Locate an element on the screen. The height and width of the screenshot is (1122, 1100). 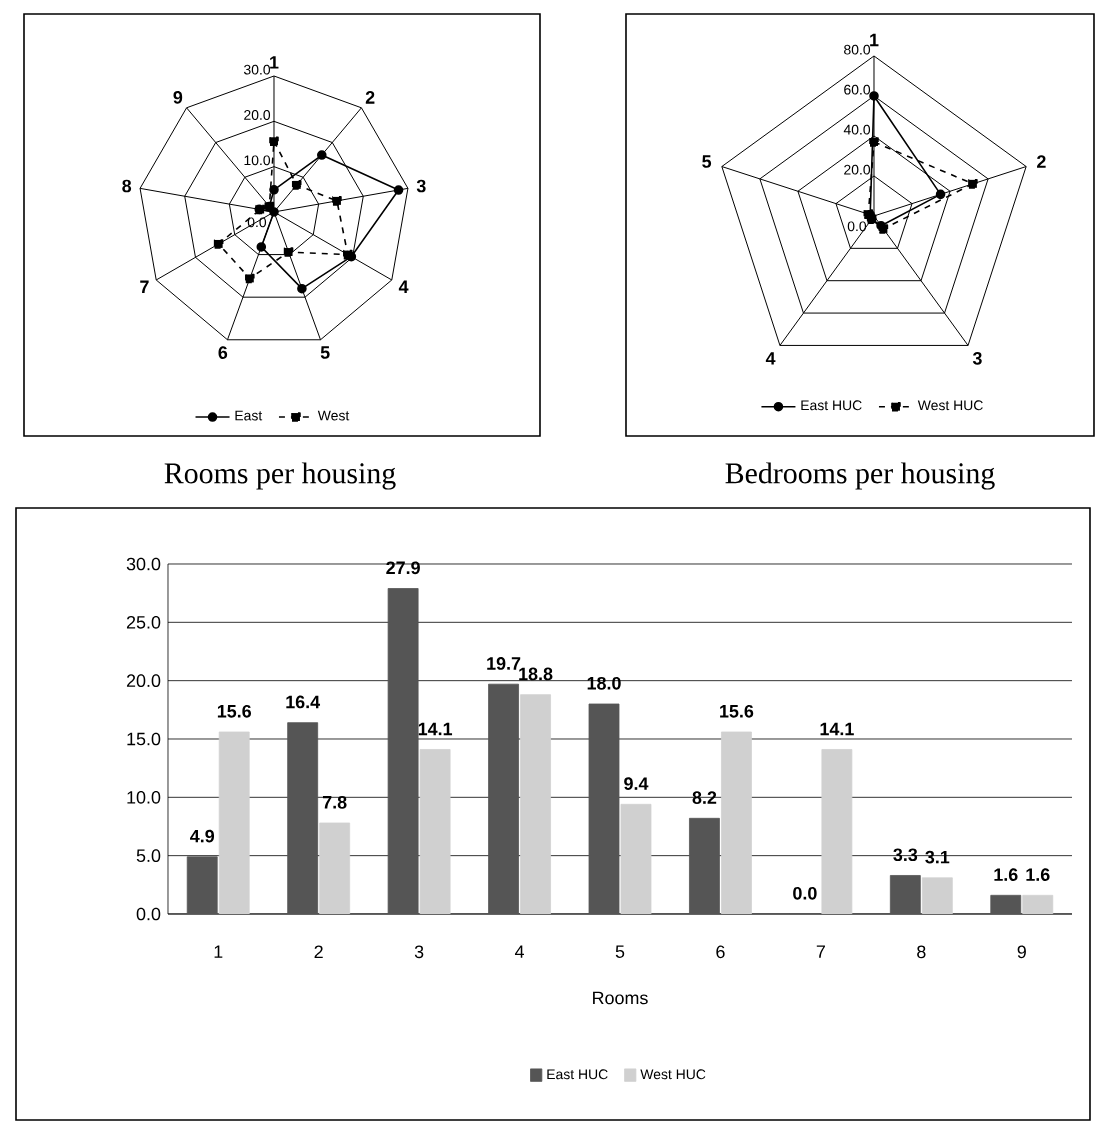
x-axis-title: Rooms is located at coordinates (620, 998).